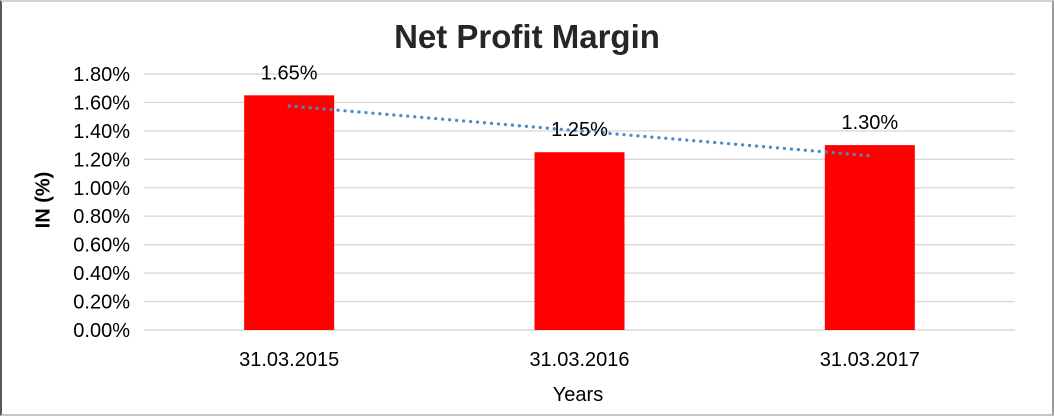 The width and height of the screenshot is (1054, 416). I want to click on y-tick-label: 0.20%, so click(101, 303).